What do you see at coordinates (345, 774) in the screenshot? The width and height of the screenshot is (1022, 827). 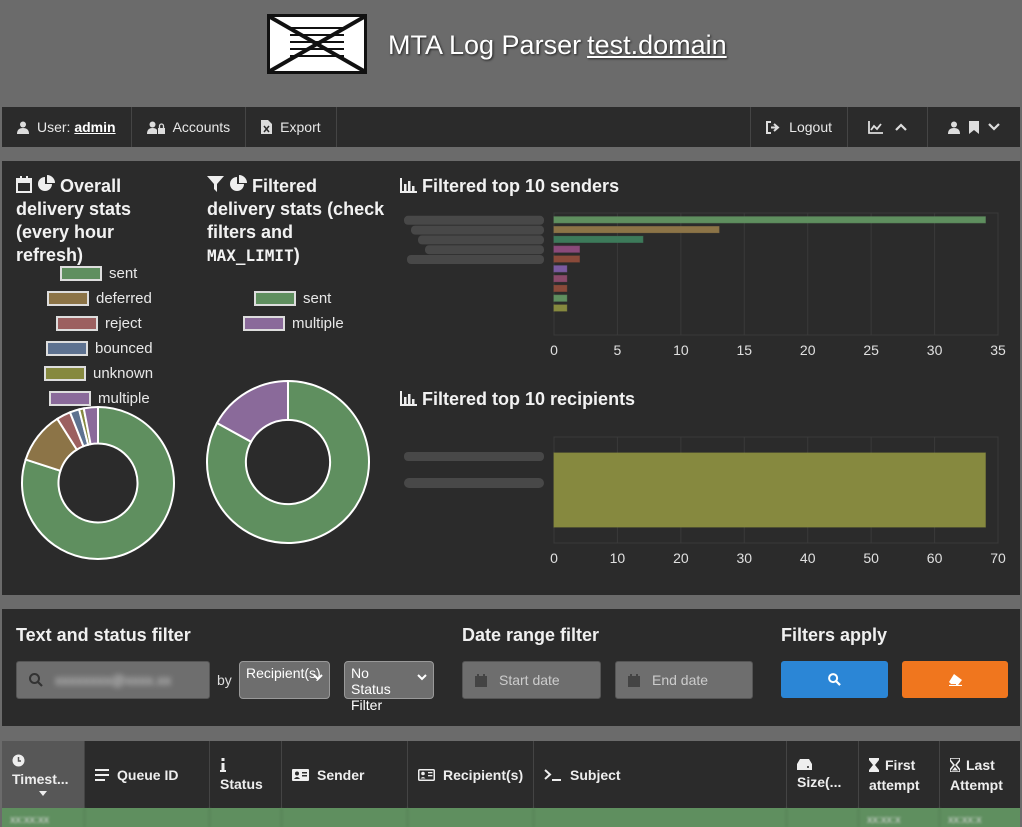 I see `column-sender: Sender` at bounding box center [345, 774].